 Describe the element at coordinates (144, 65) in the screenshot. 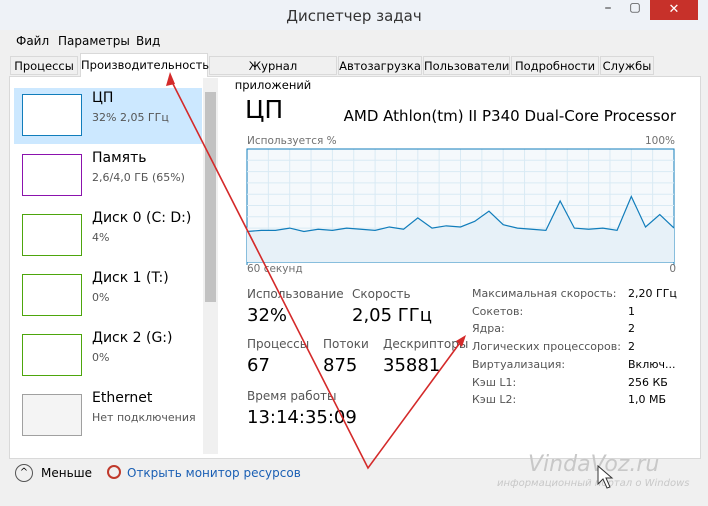

I see `tab: Производительность` at that location.